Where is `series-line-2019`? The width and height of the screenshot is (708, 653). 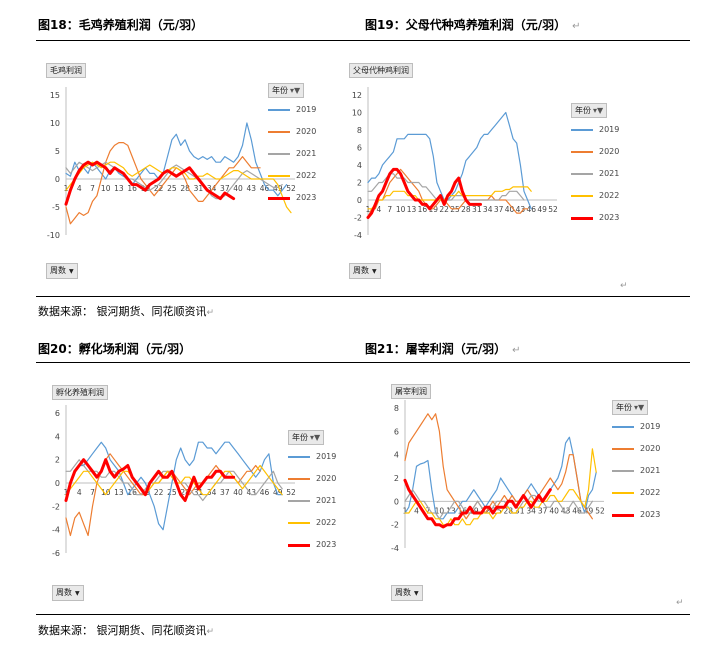
series-line-2019 is located at coordinates (174, 486).